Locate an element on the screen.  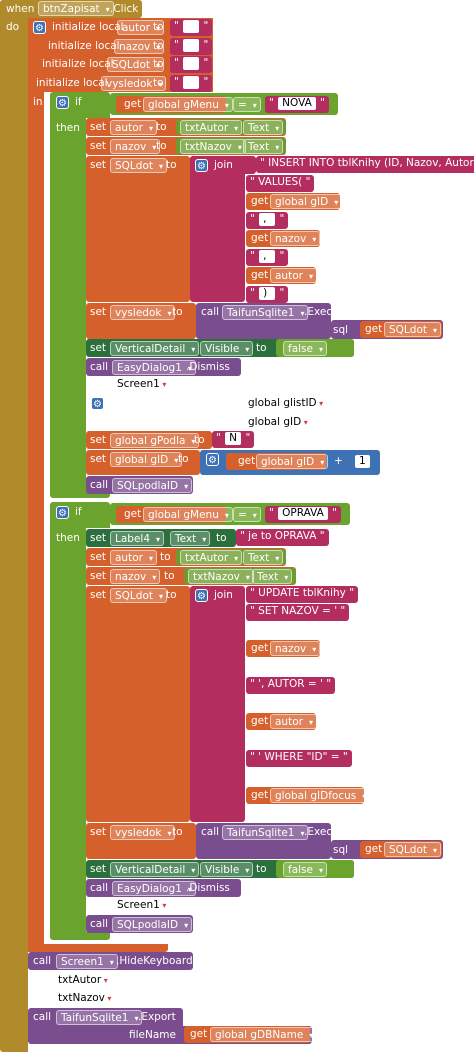
join1-s3: " , " is located at coordinates (267, 220).